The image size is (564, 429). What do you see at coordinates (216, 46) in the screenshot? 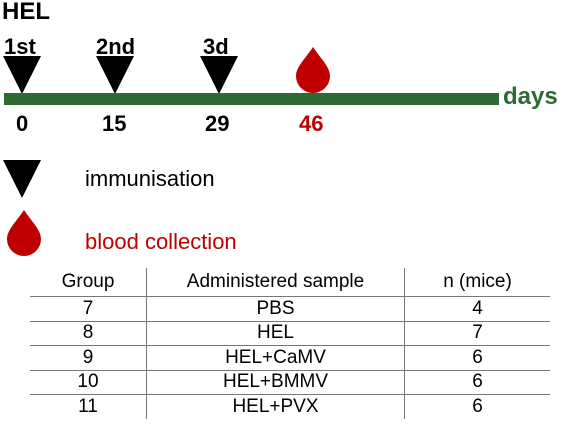
I see `dose-label-3: 3d` at bounding box center [216, 46].